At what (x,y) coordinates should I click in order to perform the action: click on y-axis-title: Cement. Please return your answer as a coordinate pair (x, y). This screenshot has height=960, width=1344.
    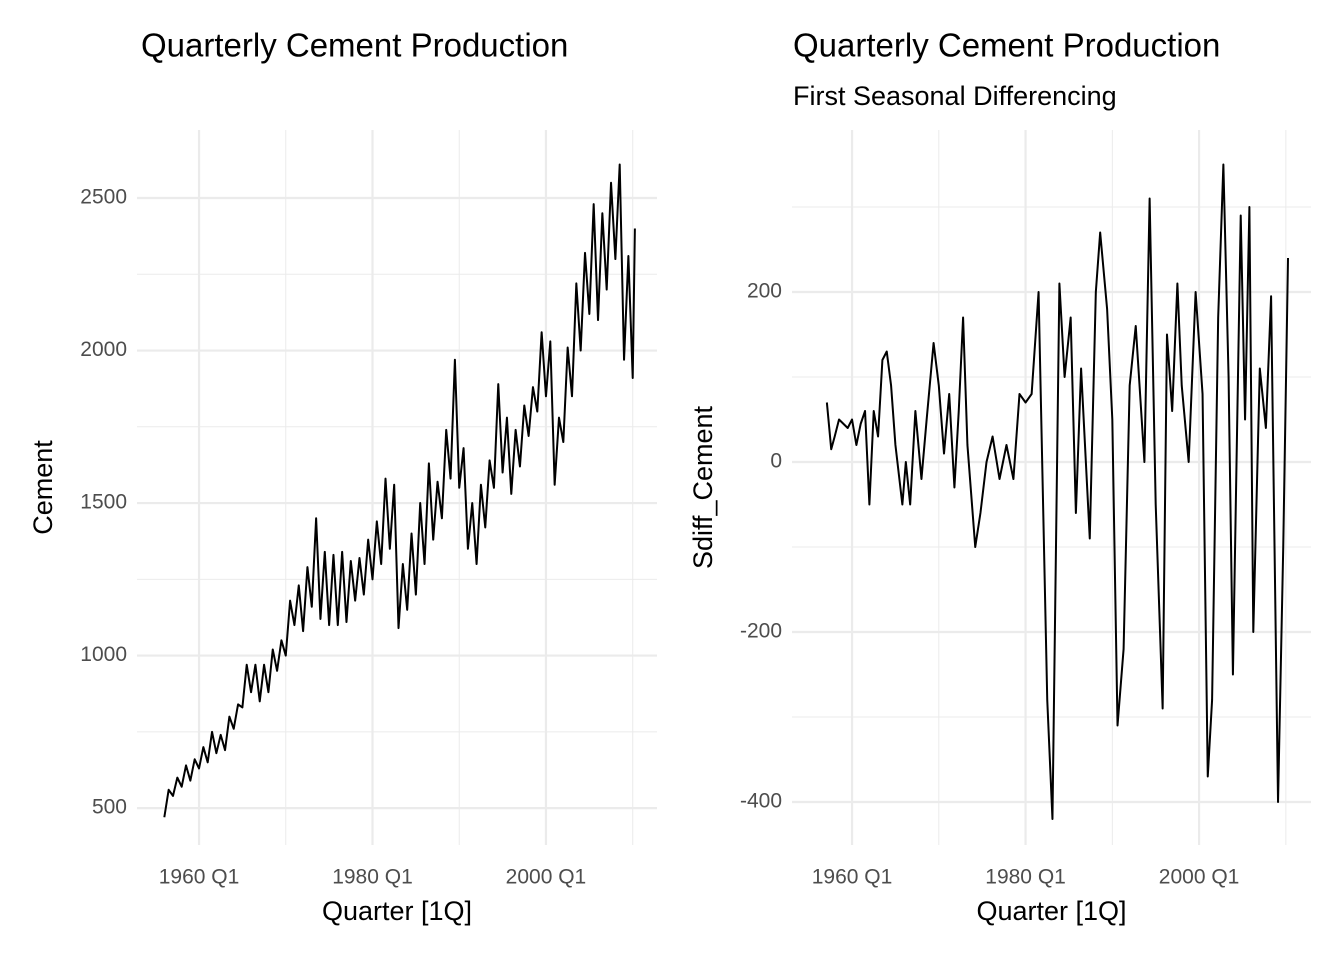
    Looking at the image, I should click on (43, 487).